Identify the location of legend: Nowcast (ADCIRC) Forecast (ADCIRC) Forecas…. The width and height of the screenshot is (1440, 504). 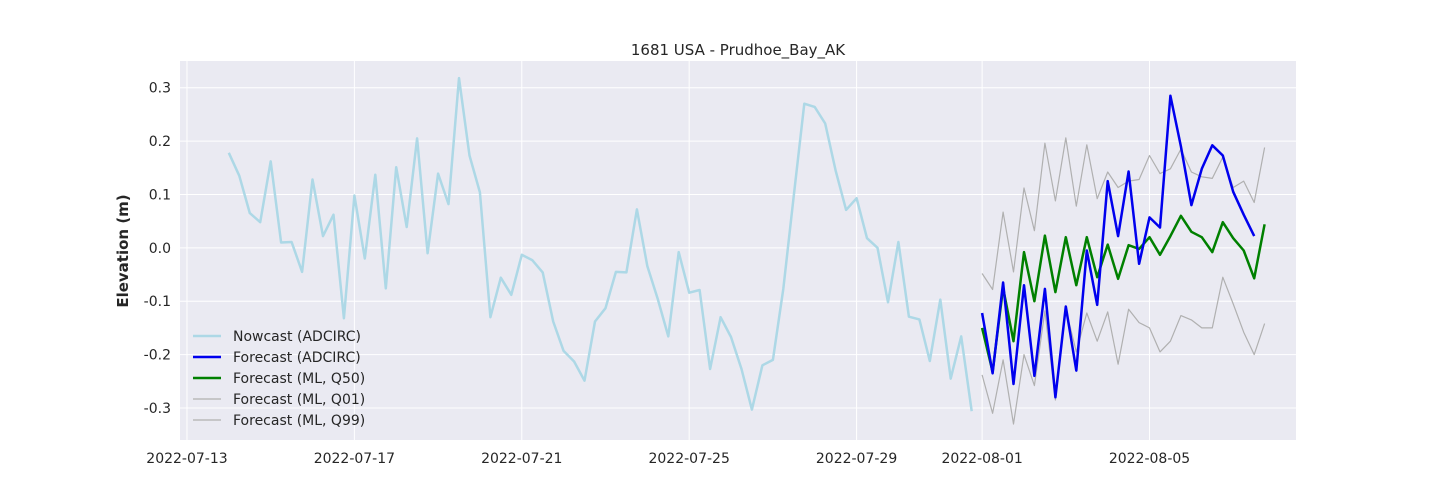
(279, 379).